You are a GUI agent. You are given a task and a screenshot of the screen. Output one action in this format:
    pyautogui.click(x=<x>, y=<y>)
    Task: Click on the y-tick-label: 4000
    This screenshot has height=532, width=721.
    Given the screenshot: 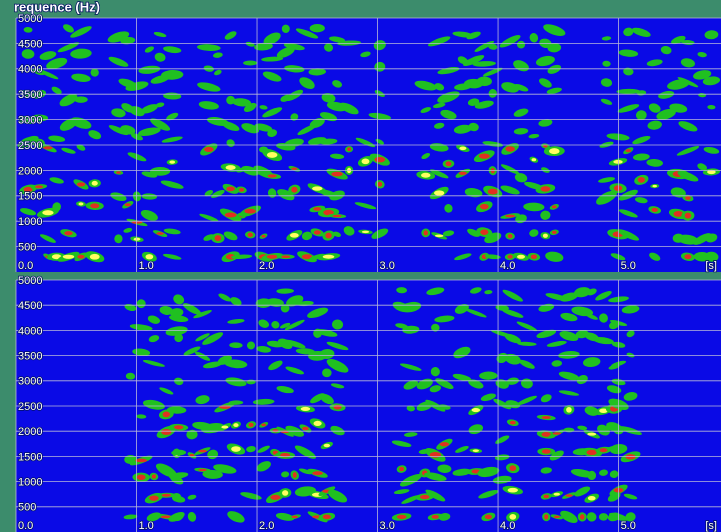 What is the action you would take?
    pyautogui.click(x=30, y=70)
    